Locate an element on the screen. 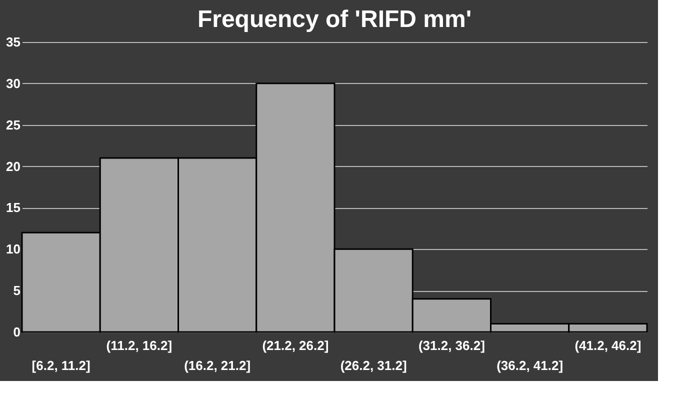  y-tick-label: 10 is located at coordinates (13, 249).